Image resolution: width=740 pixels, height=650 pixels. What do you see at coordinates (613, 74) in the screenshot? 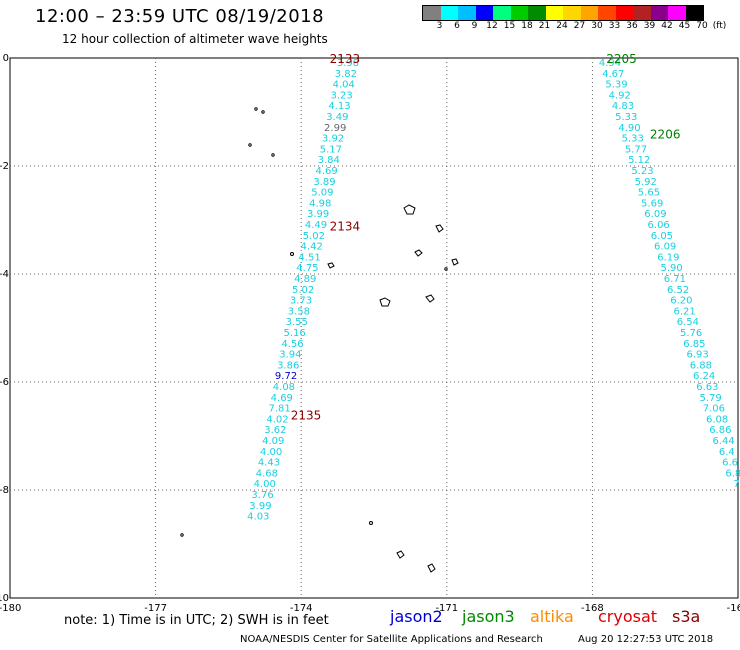
I see `wave-height-value: 4.67` at bounding box center [613, 74].